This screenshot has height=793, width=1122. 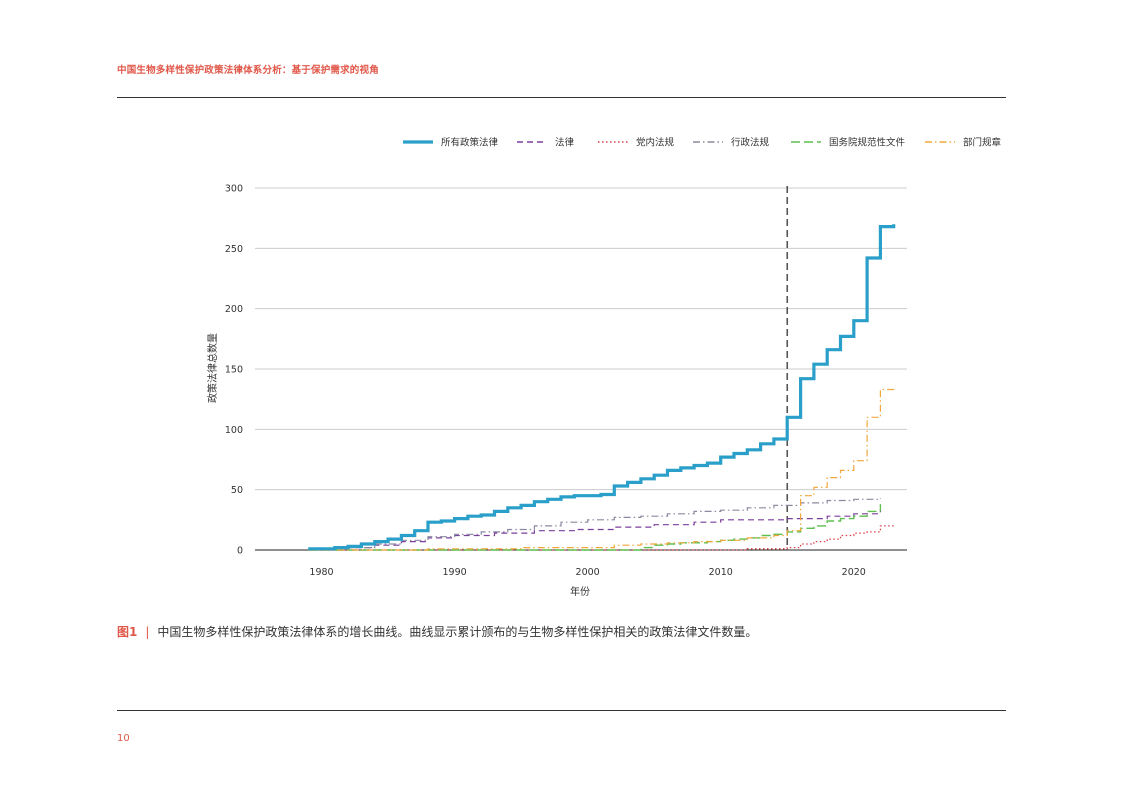 What do you see at coordinates (721, 572) in the screenshot?
I see `x-tick-label: 2010` at bounding box center [721, 572].